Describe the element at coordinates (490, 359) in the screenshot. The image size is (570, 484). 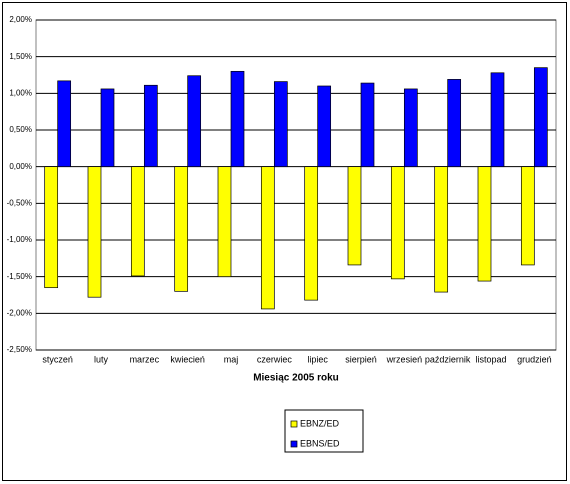
I see `x-tick-label: listopad` at that location.